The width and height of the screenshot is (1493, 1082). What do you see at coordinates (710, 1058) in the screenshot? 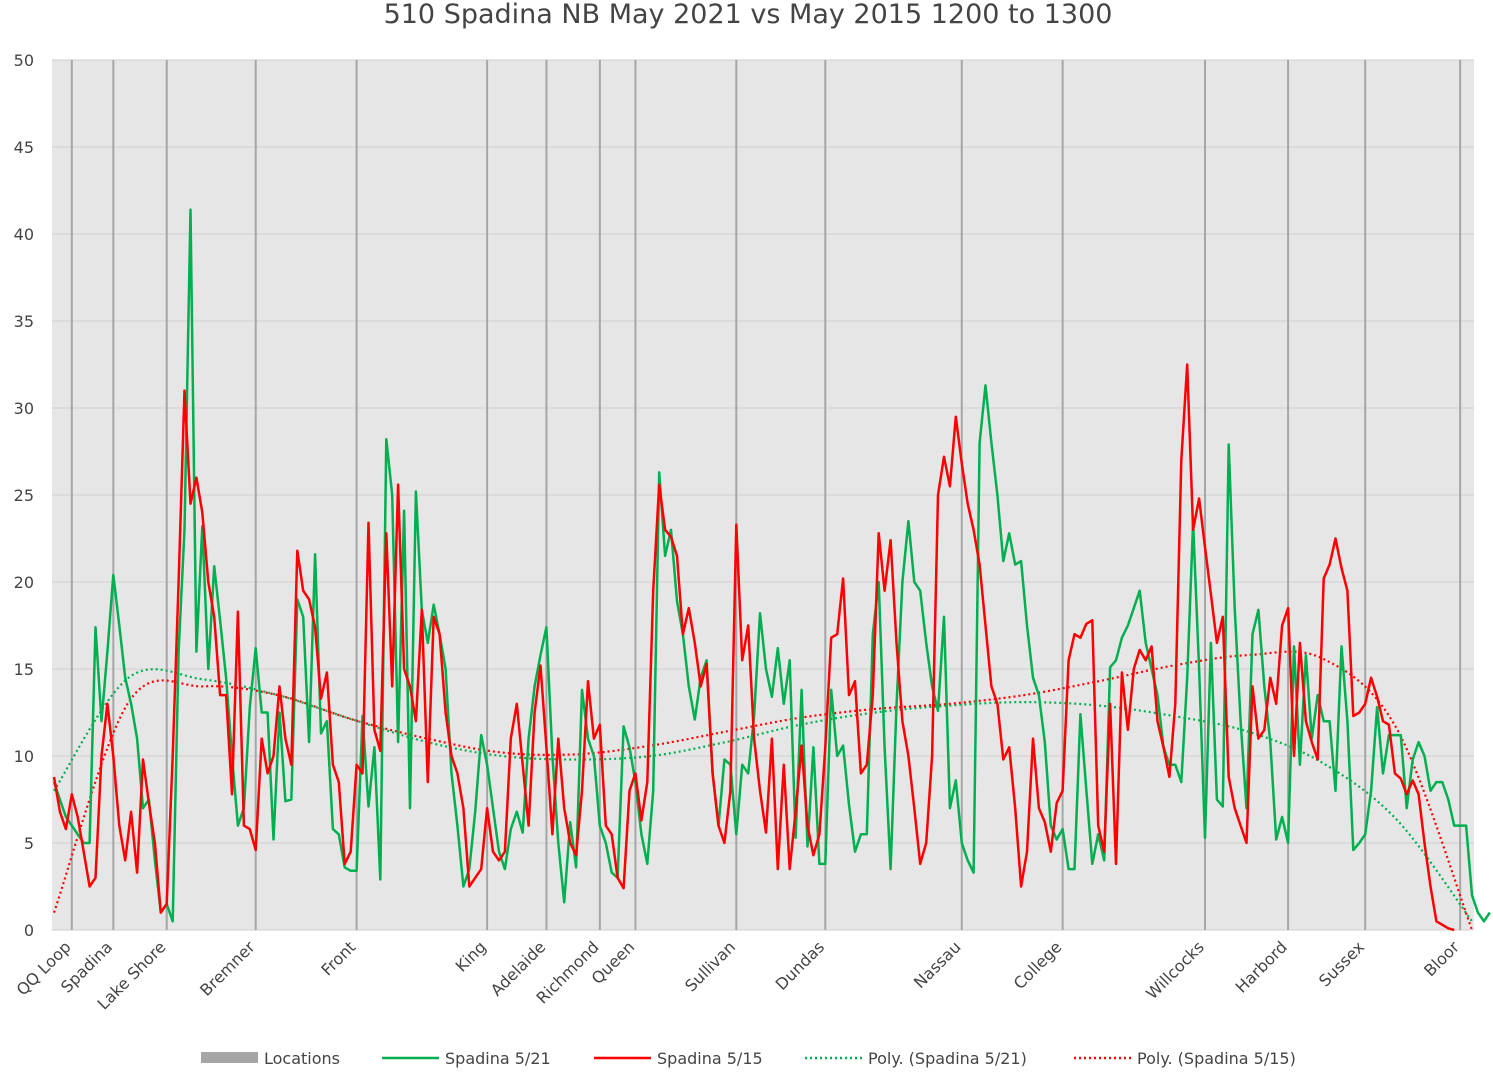
I see `legend-label: Spadina 5/15` at bounding box center [710, 1058].